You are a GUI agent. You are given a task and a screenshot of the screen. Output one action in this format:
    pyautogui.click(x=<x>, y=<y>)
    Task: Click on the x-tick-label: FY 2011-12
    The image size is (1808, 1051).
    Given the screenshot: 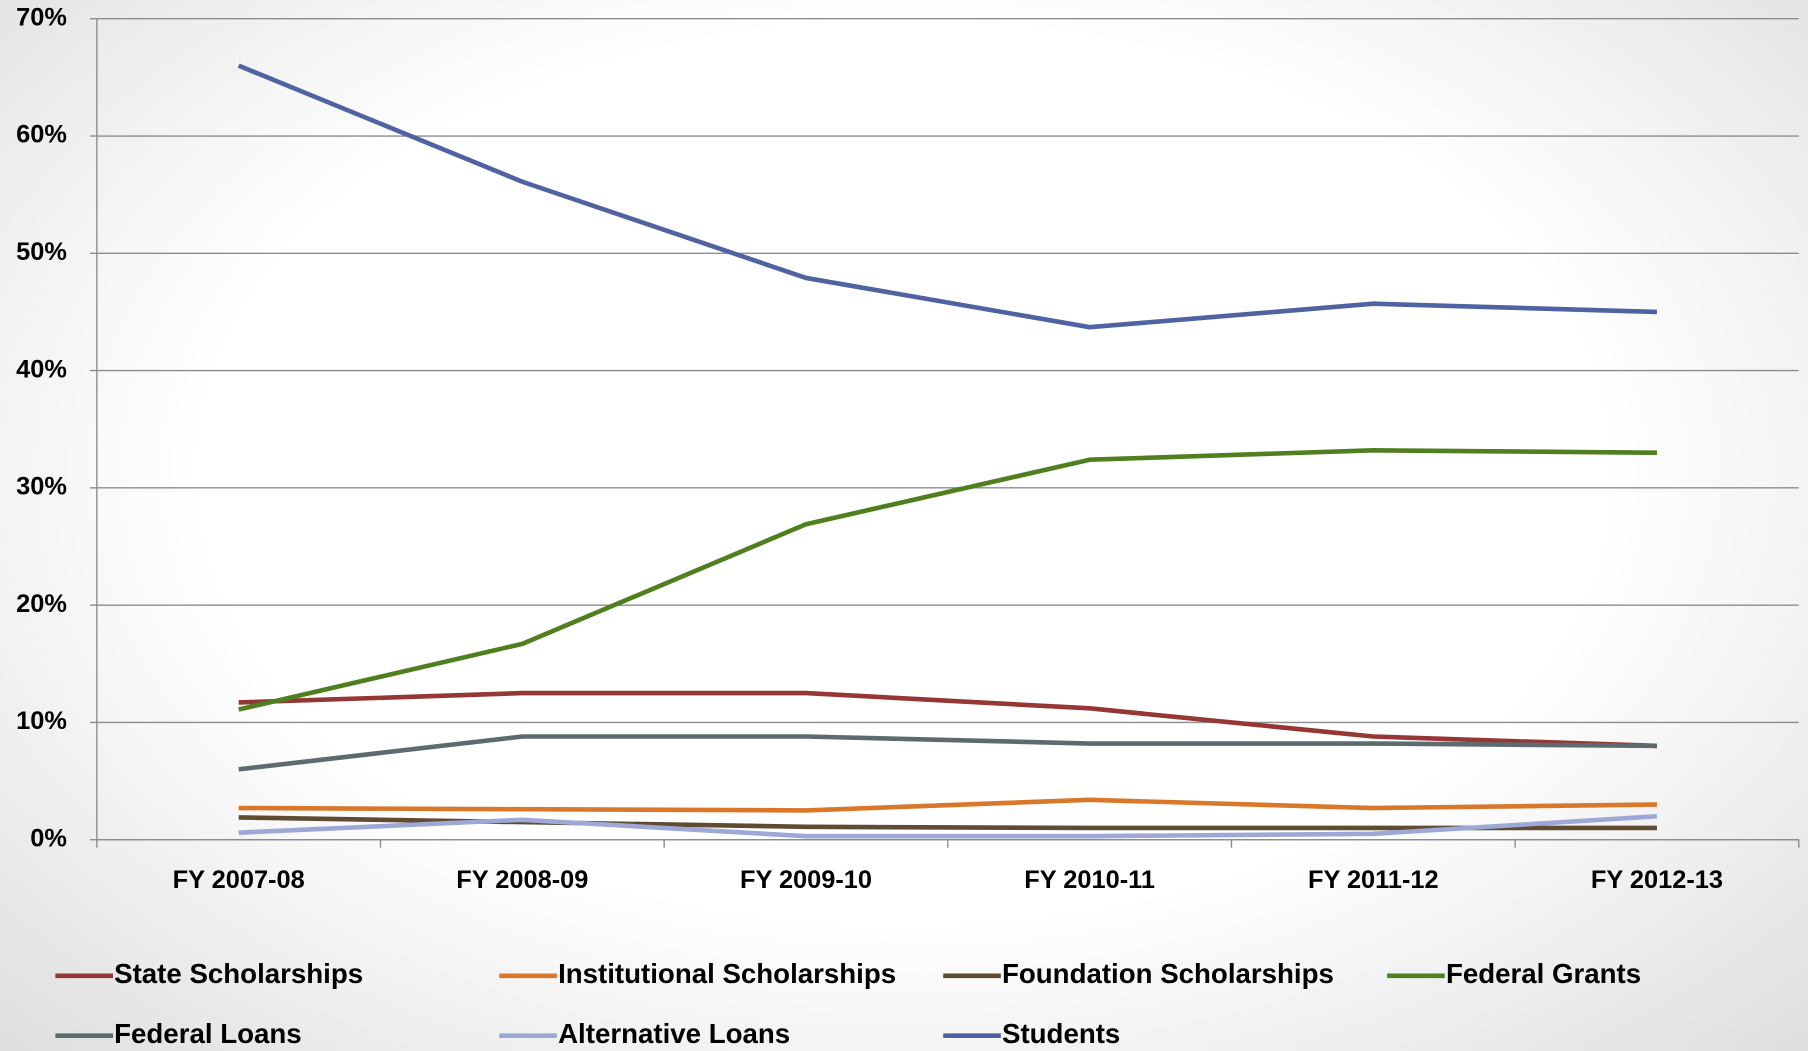 What is the action you would take?
    pyautogui.click(x=1373, y=880)
    